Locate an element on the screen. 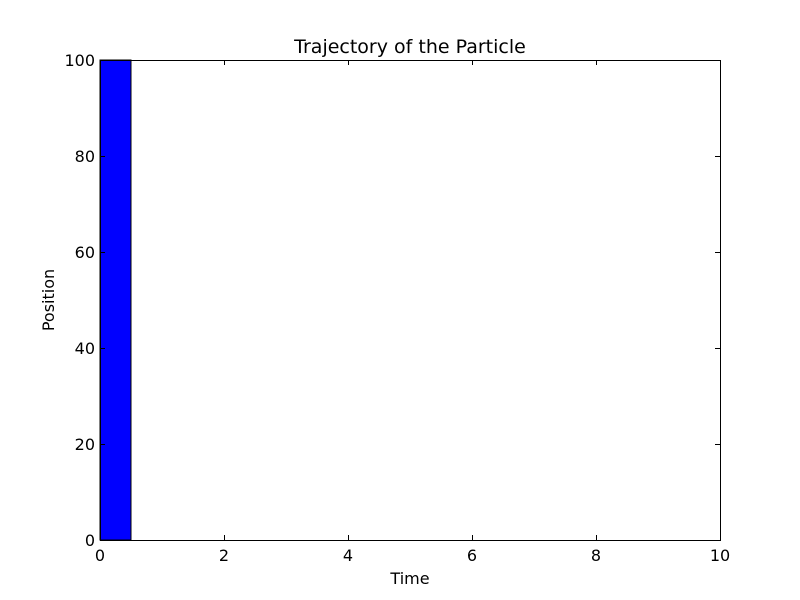 The image size is (800, 600). x-tick-label-0: 0 is located at coordinates (100, 555).